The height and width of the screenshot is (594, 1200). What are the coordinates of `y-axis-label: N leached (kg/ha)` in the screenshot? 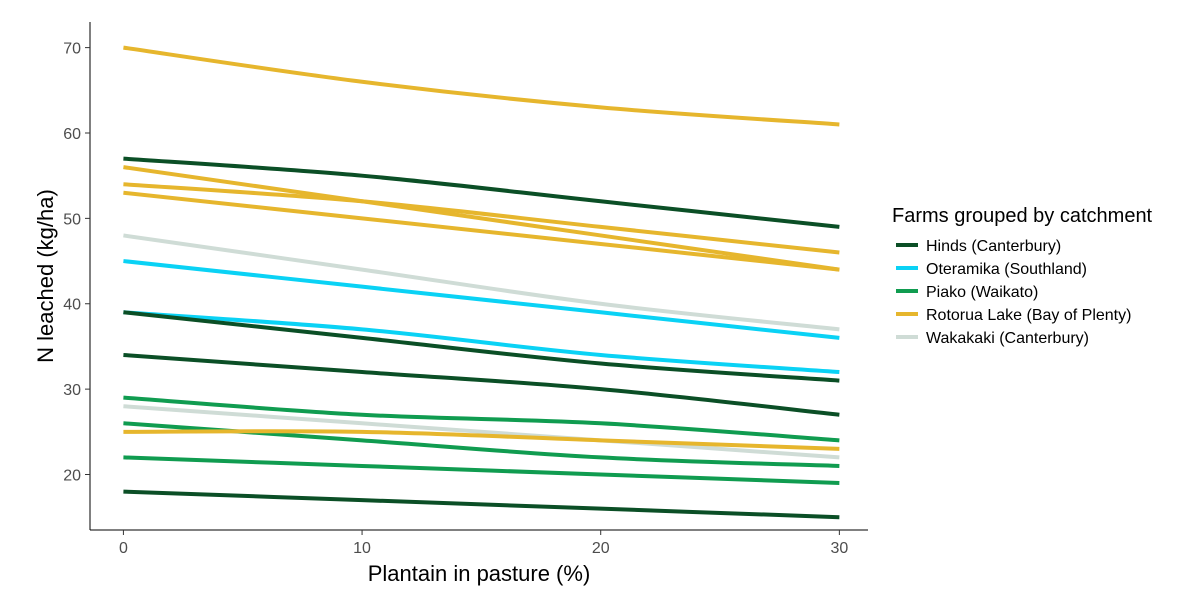 It's located at (45, 276).